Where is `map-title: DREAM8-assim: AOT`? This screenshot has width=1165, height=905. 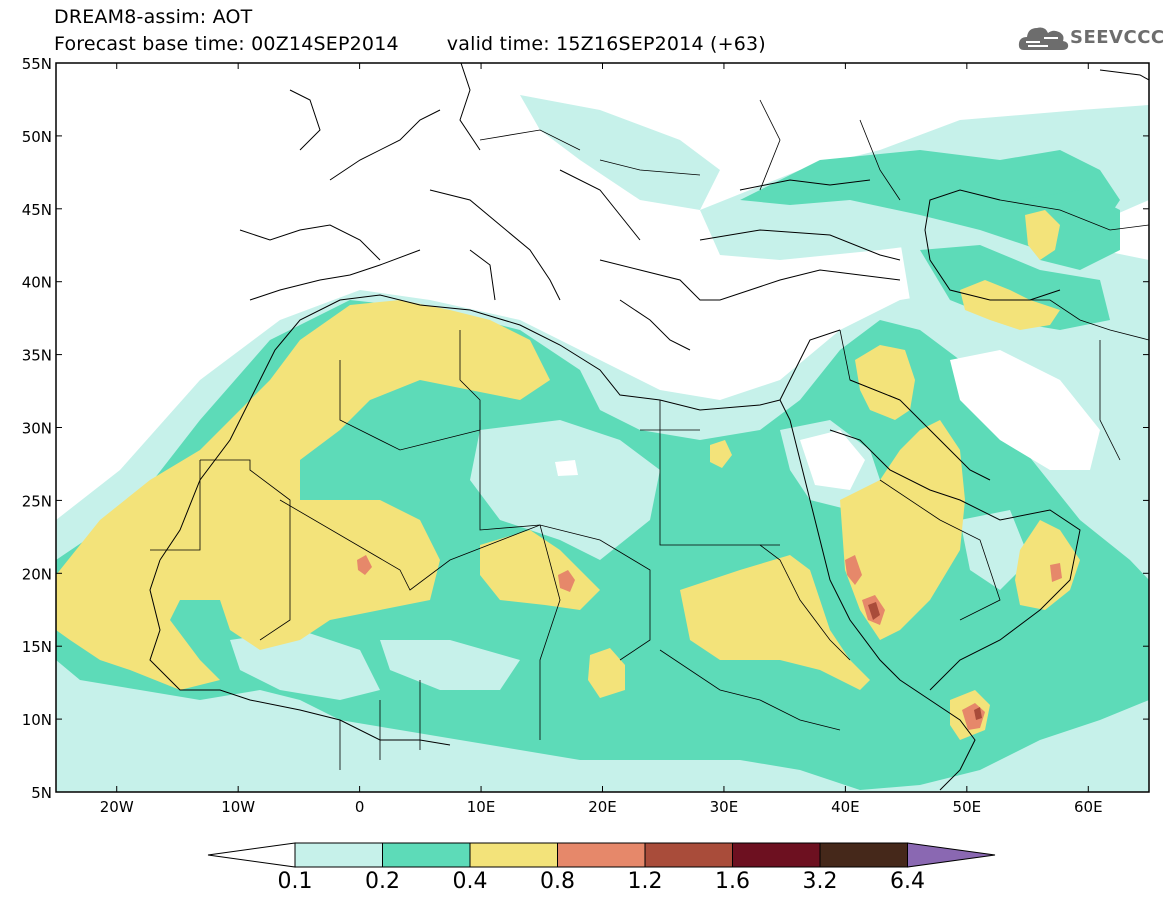 map-title: DREAM8-assim: AOT is located at coordinates (153, 17).